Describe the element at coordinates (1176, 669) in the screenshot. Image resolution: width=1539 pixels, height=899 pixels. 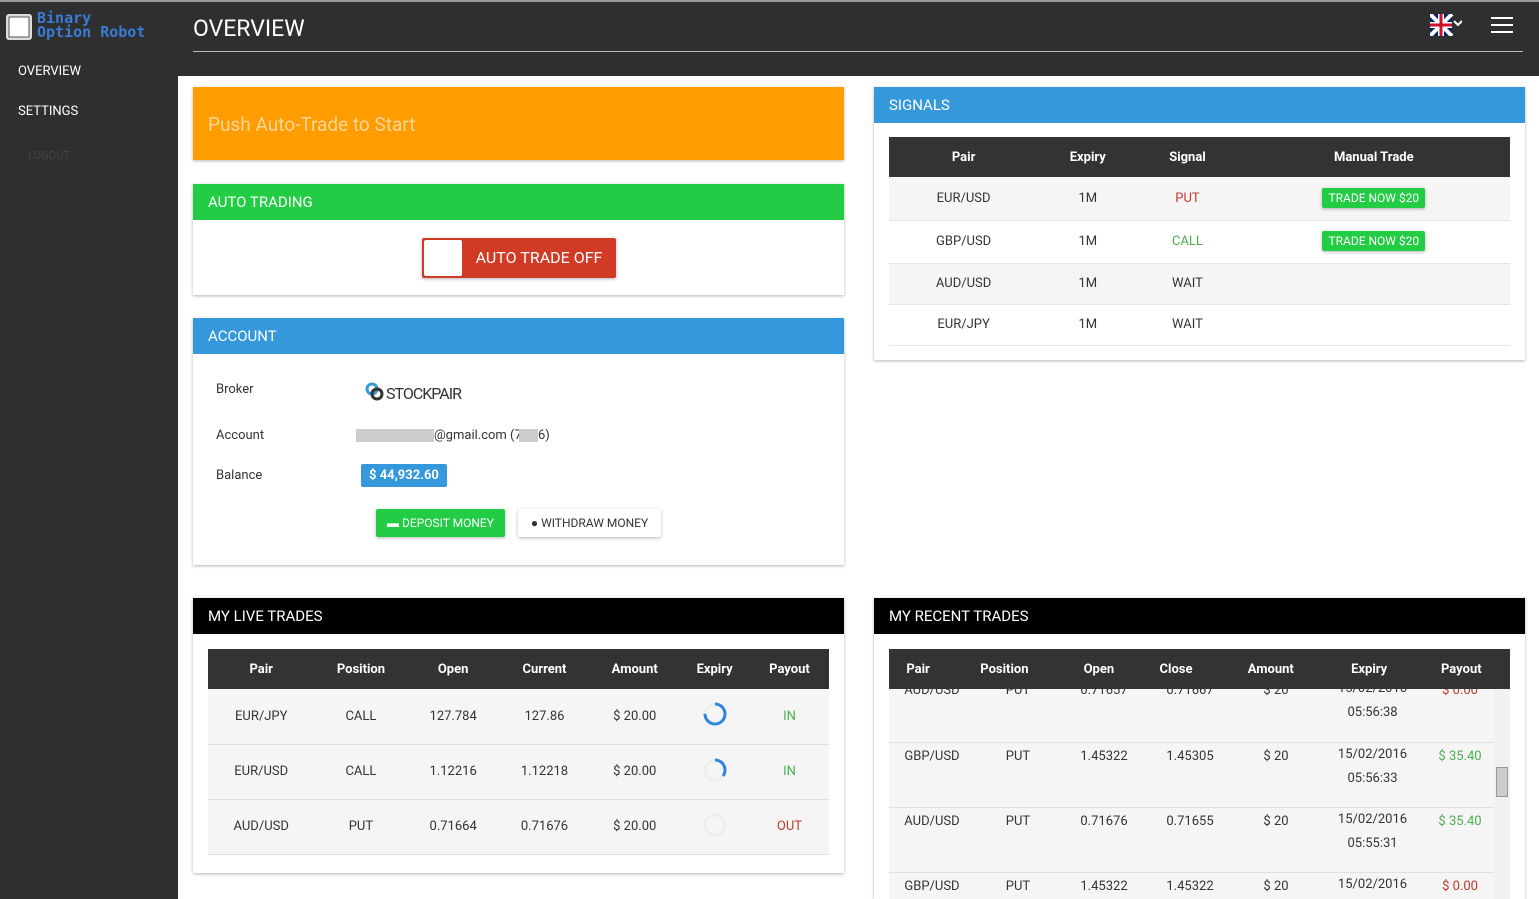
I see `column-header: Close` at that location.